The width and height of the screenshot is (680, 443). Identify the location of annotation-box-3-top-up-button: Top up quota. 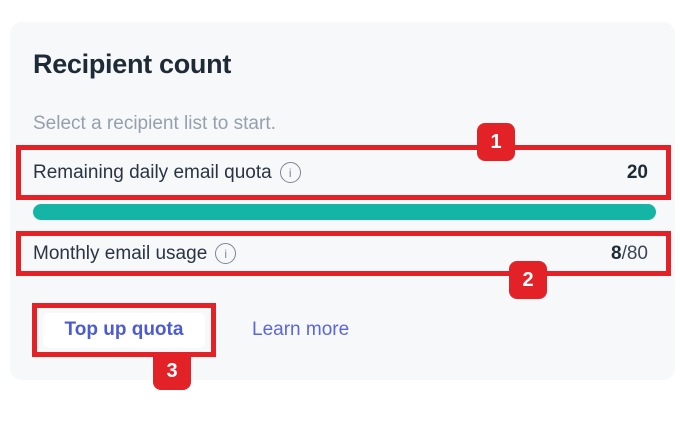
(124, 330).